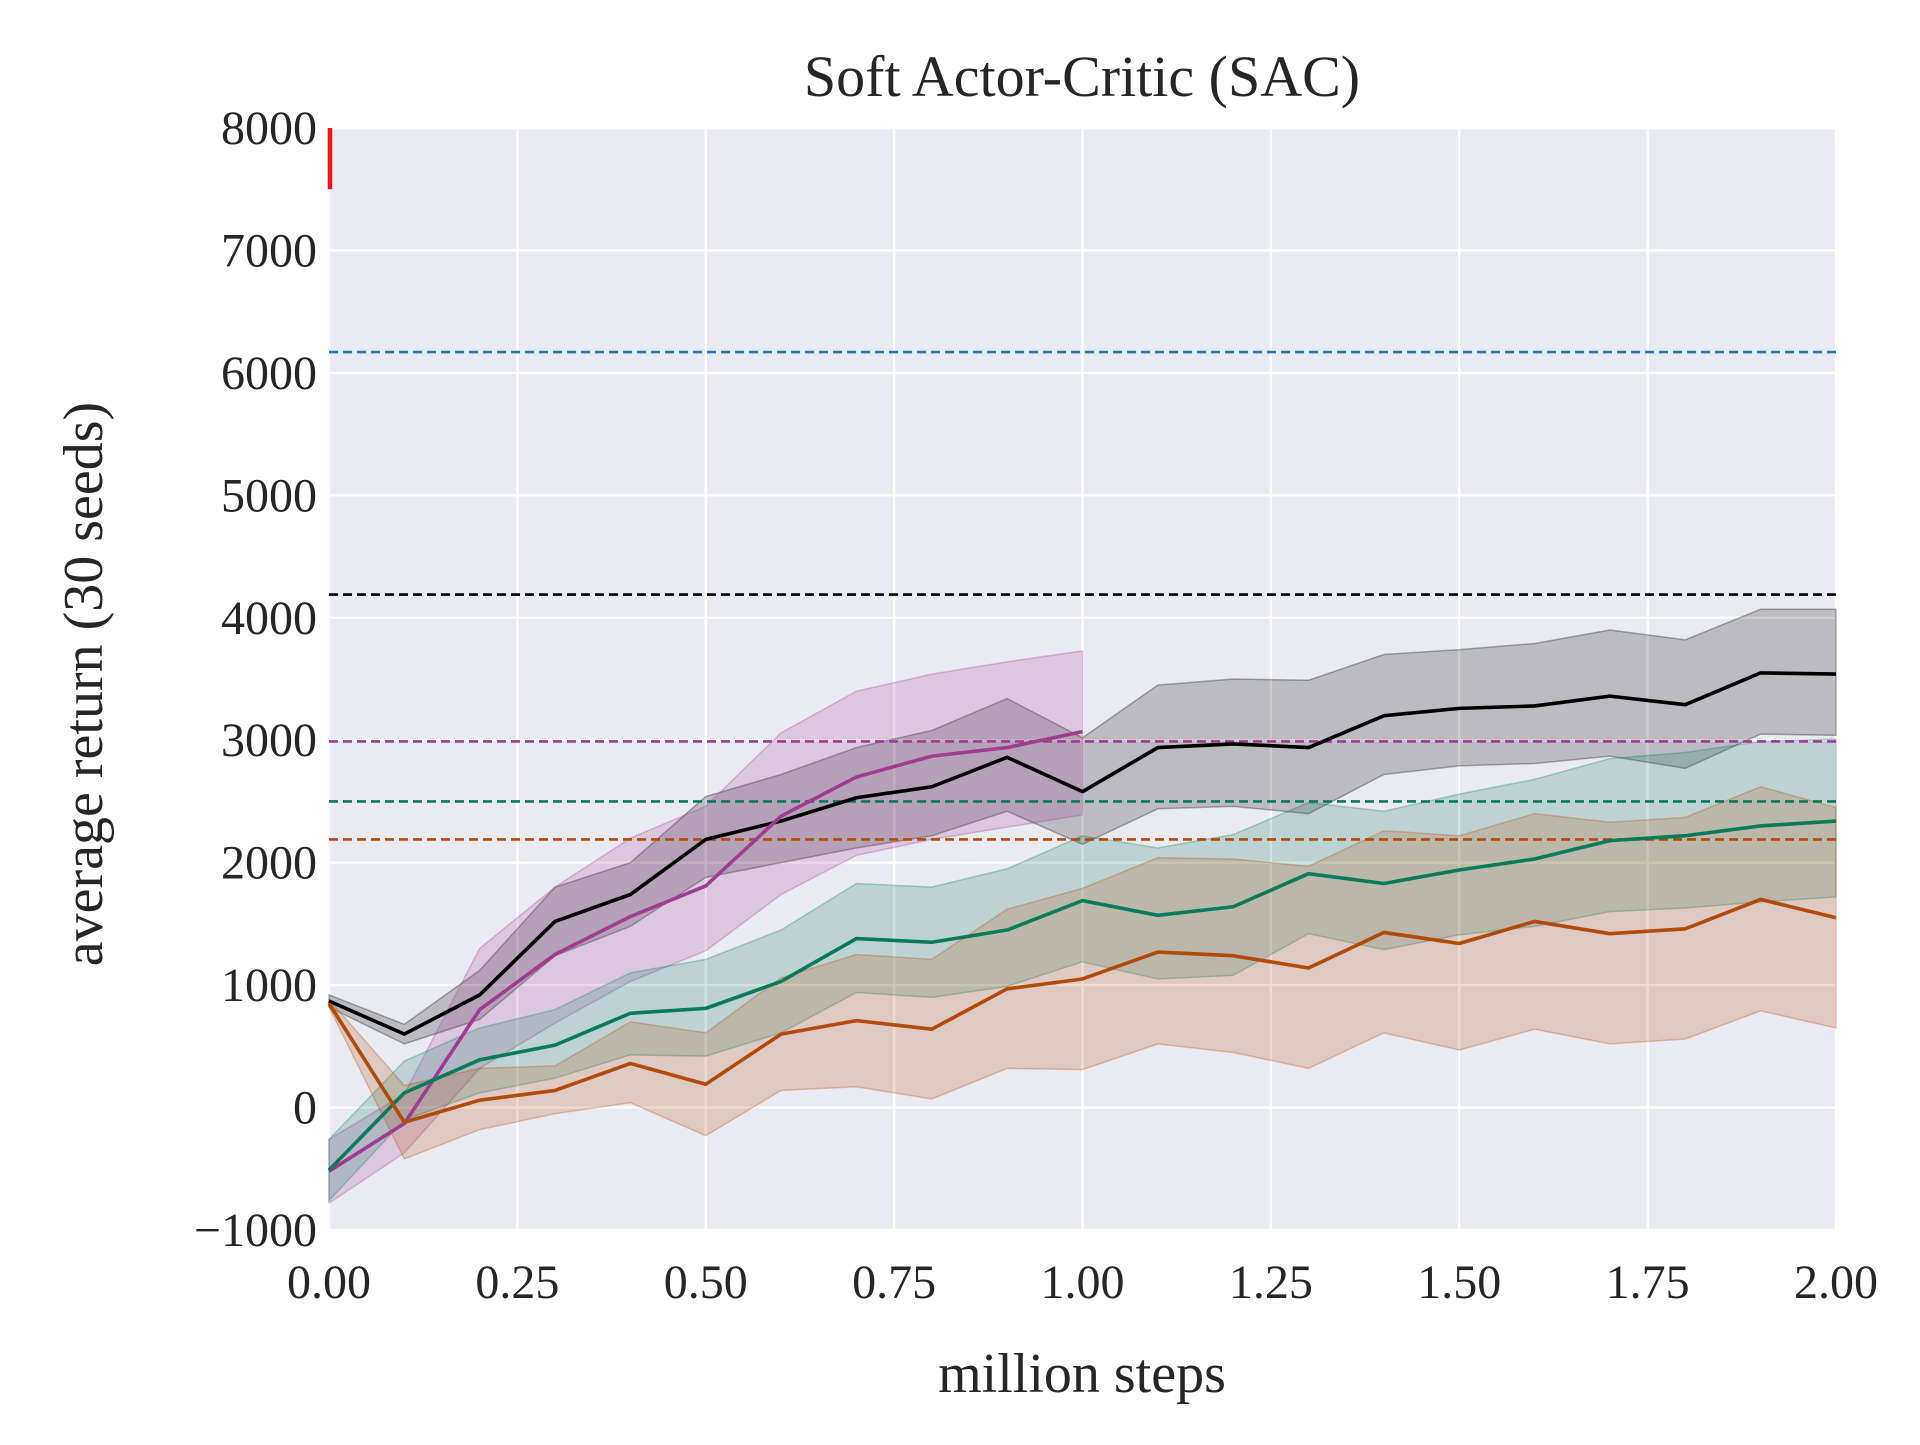 Image resolution: width=1920 pixels, height=1445 pixels. I want to click on y-tick-label: 1000, so click(269, 985).